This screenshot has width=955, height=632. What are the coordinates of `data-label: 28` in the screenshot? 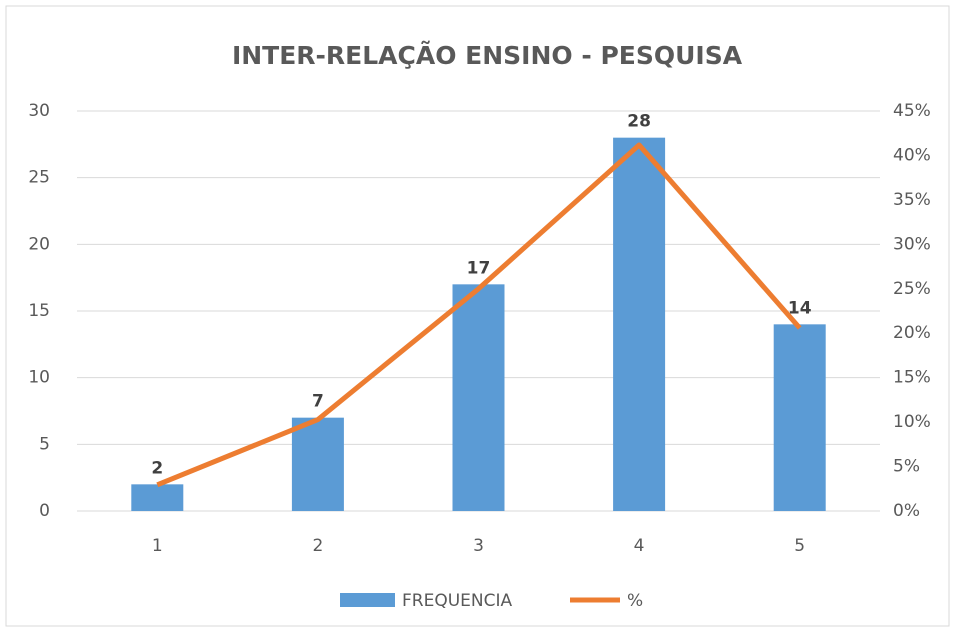 It's located at (639, 122).